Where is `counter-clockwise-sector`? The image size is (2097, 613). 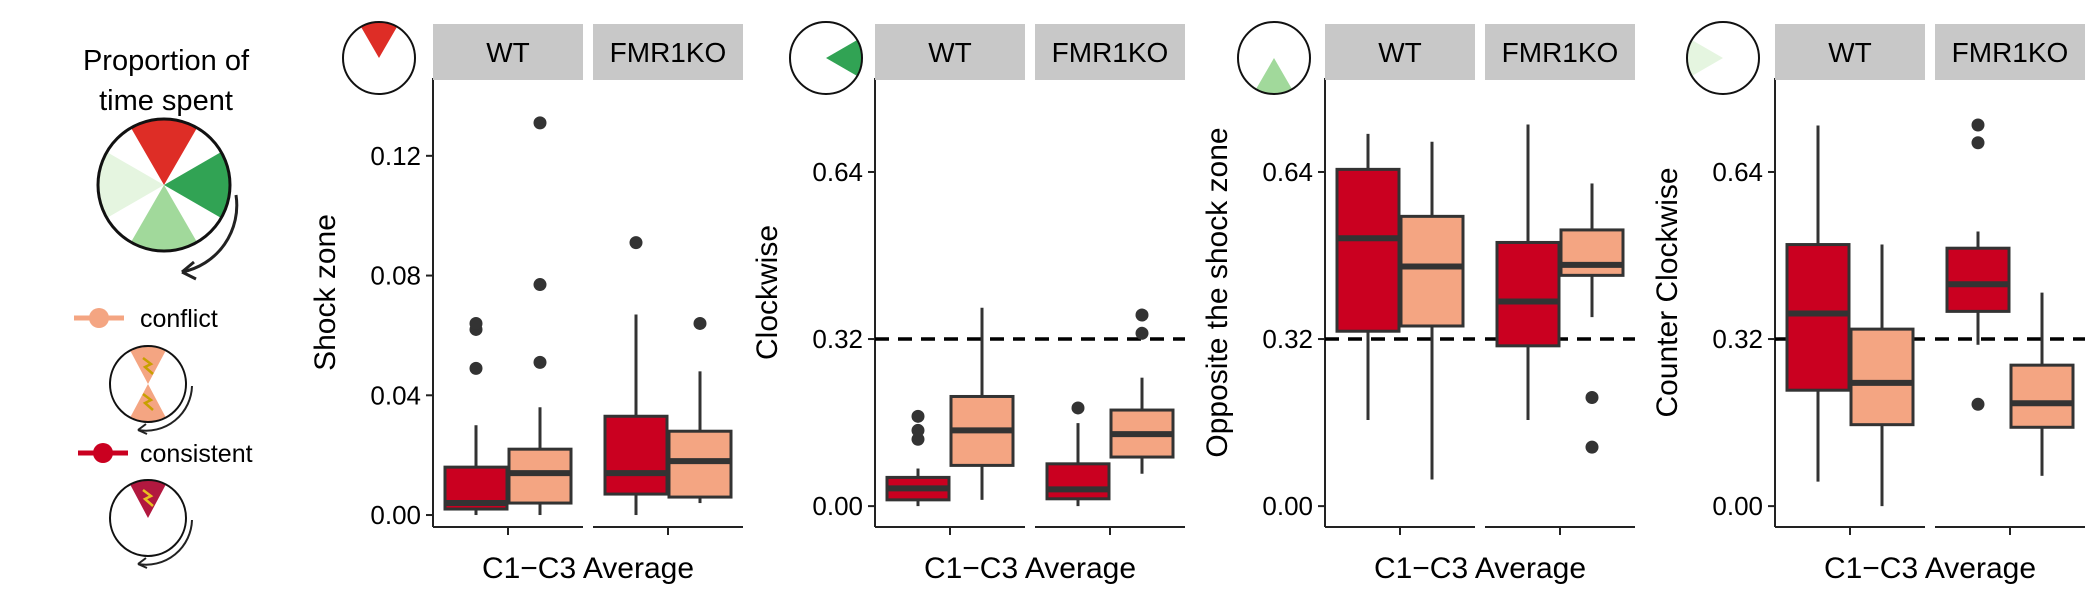 counter-clockwise-sector is located at coordinates (131, 185).